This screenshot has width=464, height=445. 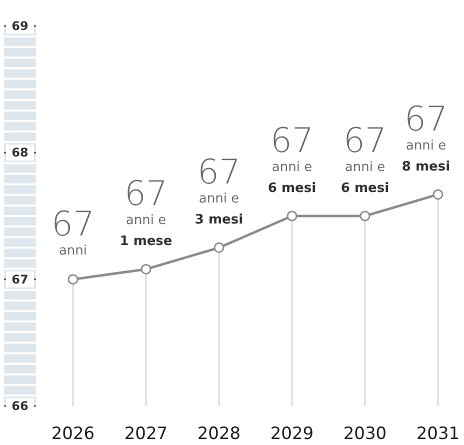 I want to click on x-tick-label: 2030, so click(x=365, y=434).